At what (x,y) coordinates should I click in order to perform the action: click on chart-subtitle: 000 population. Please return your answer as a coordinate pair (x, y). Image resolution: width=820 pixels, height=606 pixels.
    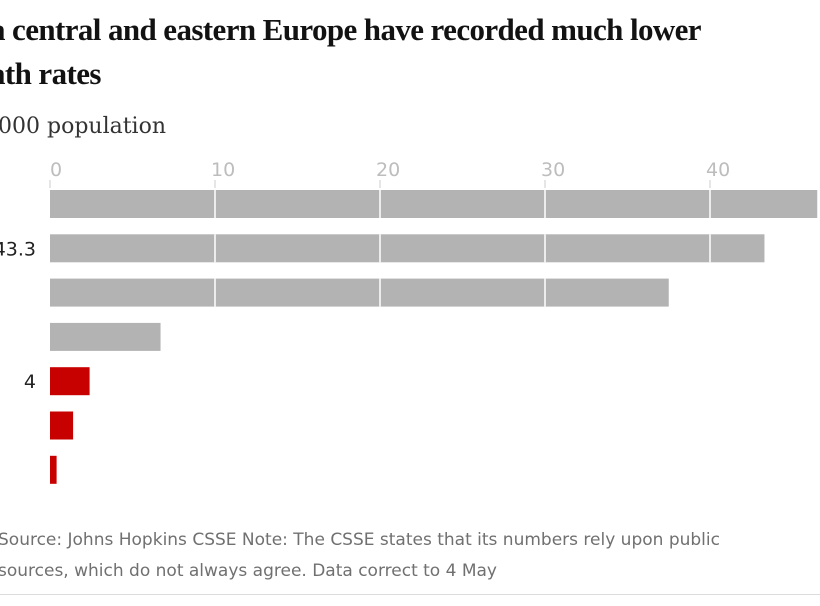
    Looking at the image, I should click on (83, 126).